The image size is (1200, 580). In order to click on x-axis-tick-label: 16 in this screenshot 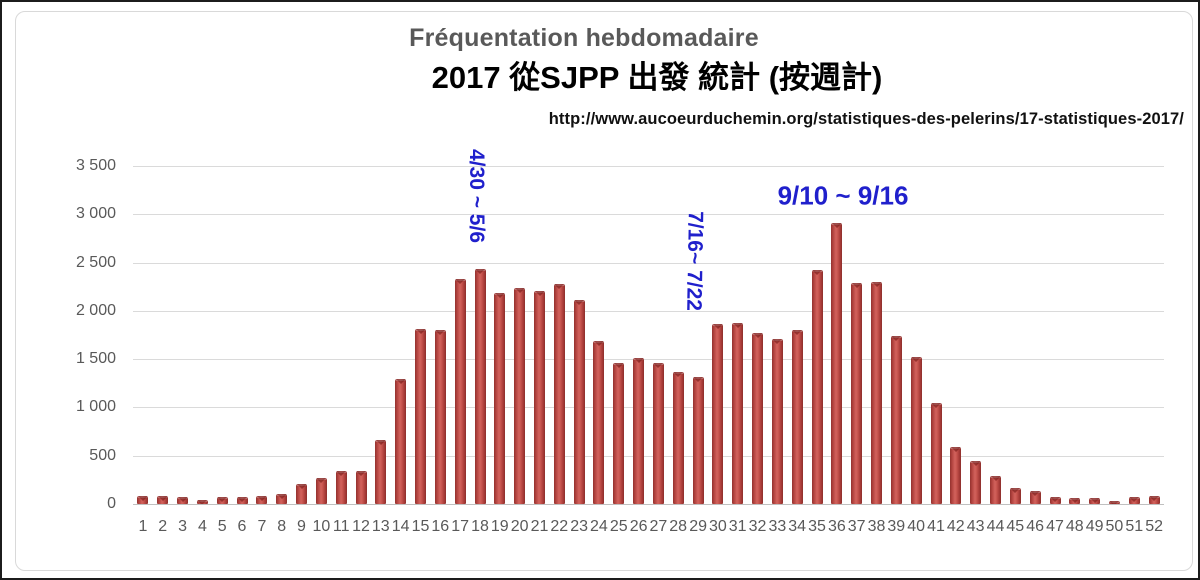, I will do `click(440, 526)`.